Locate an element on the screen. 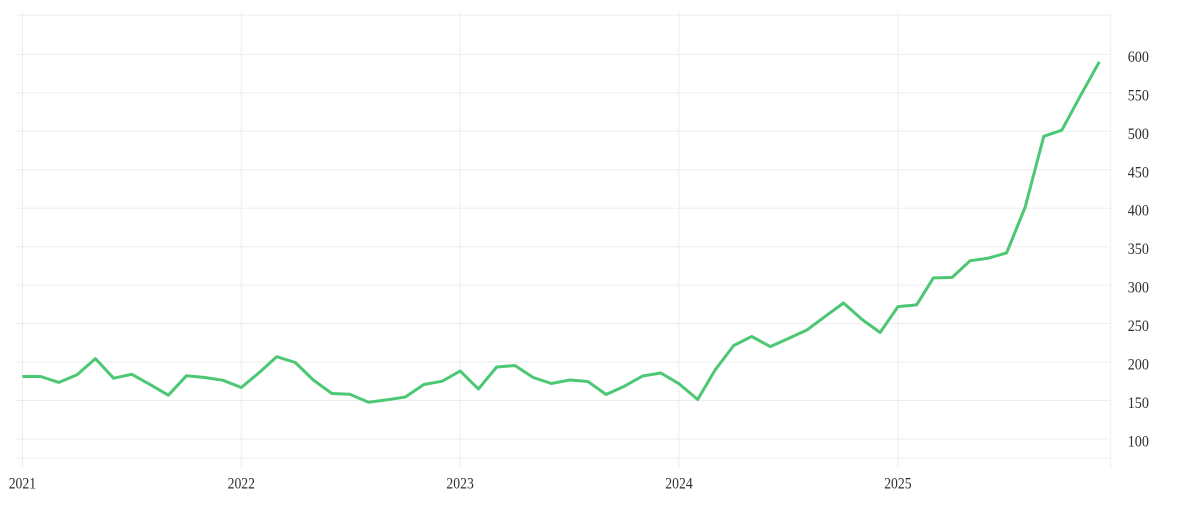 Image resolution: width=1200 pixels, height=505 pixels. svg-text: 500 is located at coordinates (1138, 134).